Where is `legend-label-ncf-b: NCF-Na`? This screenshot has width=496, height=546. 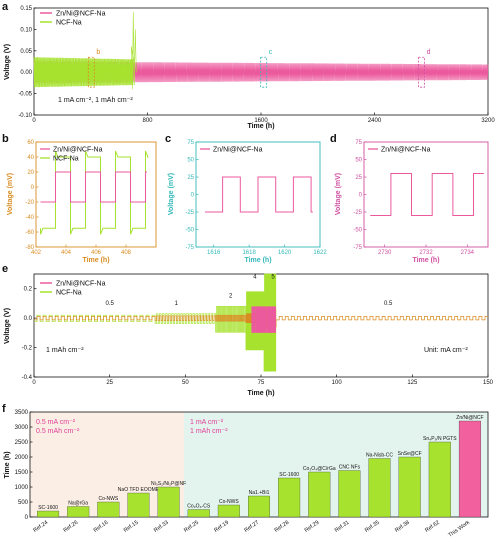 legend-label-ncf-b: NCF-Na is located at coordinates (66, 159).